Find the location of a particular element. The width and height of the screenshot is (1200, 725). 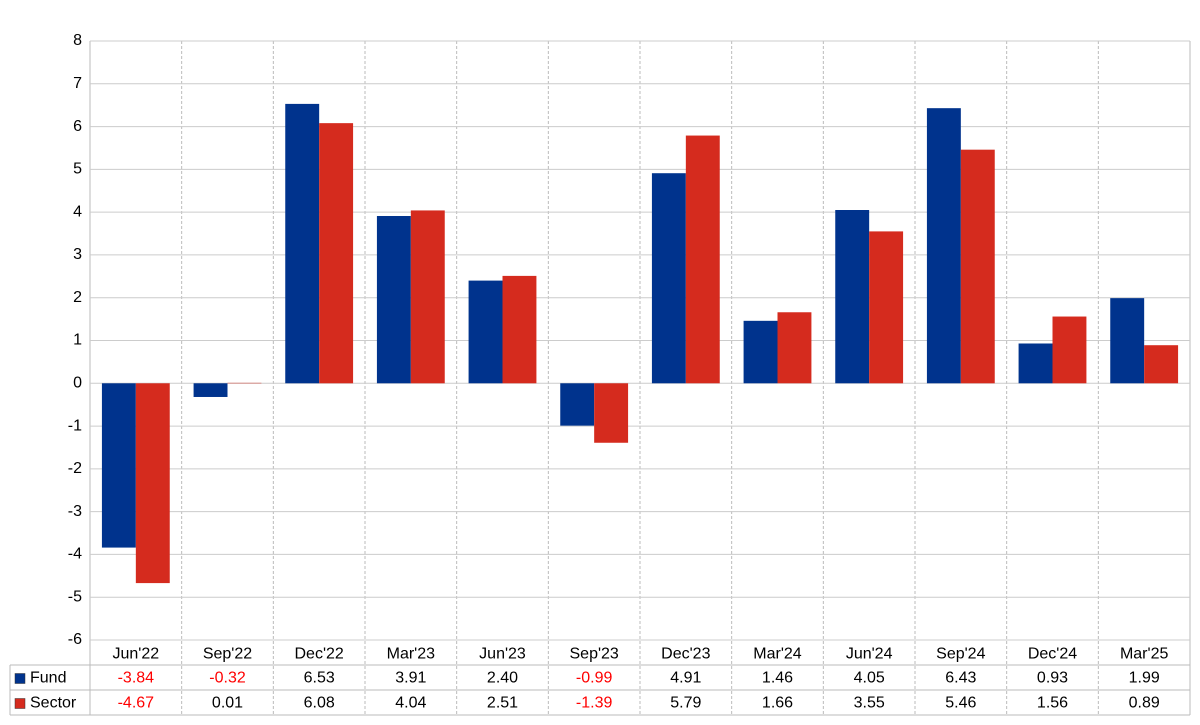

x-tick-label: Jun'24 is located at coordinates (869, 654).